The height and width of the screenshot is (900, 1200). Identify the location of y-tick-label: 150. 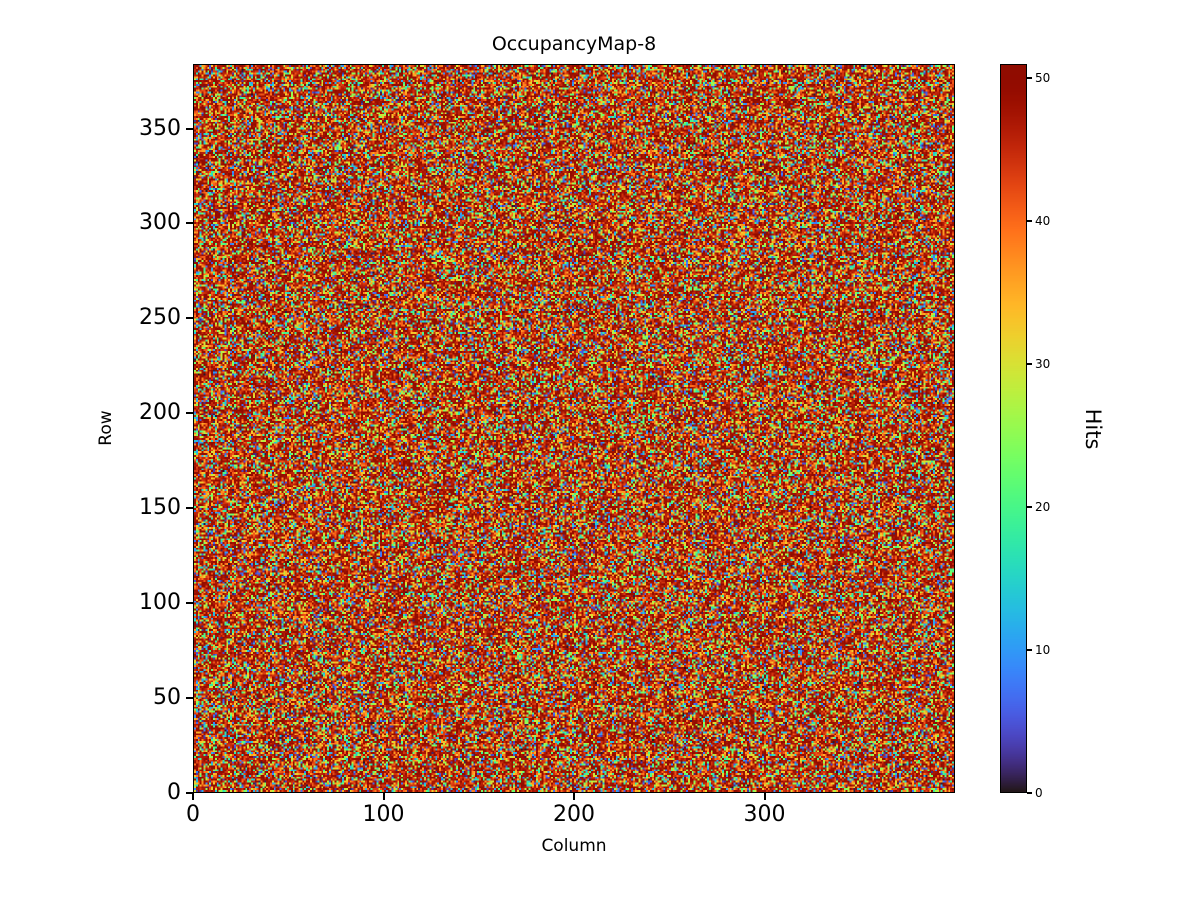
(160, 508).